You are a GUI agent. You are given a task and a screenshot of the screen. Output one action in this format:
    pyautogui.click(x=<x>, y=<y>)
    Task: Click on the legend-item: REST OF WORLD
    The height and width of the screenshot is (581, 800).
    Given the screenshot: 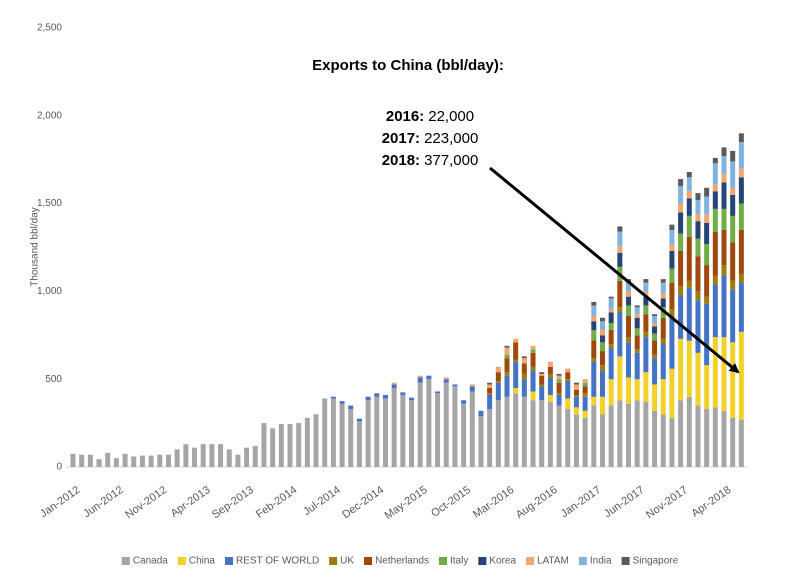 What is the action you would take?
    pyautogui.click(x=272, y=561)
    